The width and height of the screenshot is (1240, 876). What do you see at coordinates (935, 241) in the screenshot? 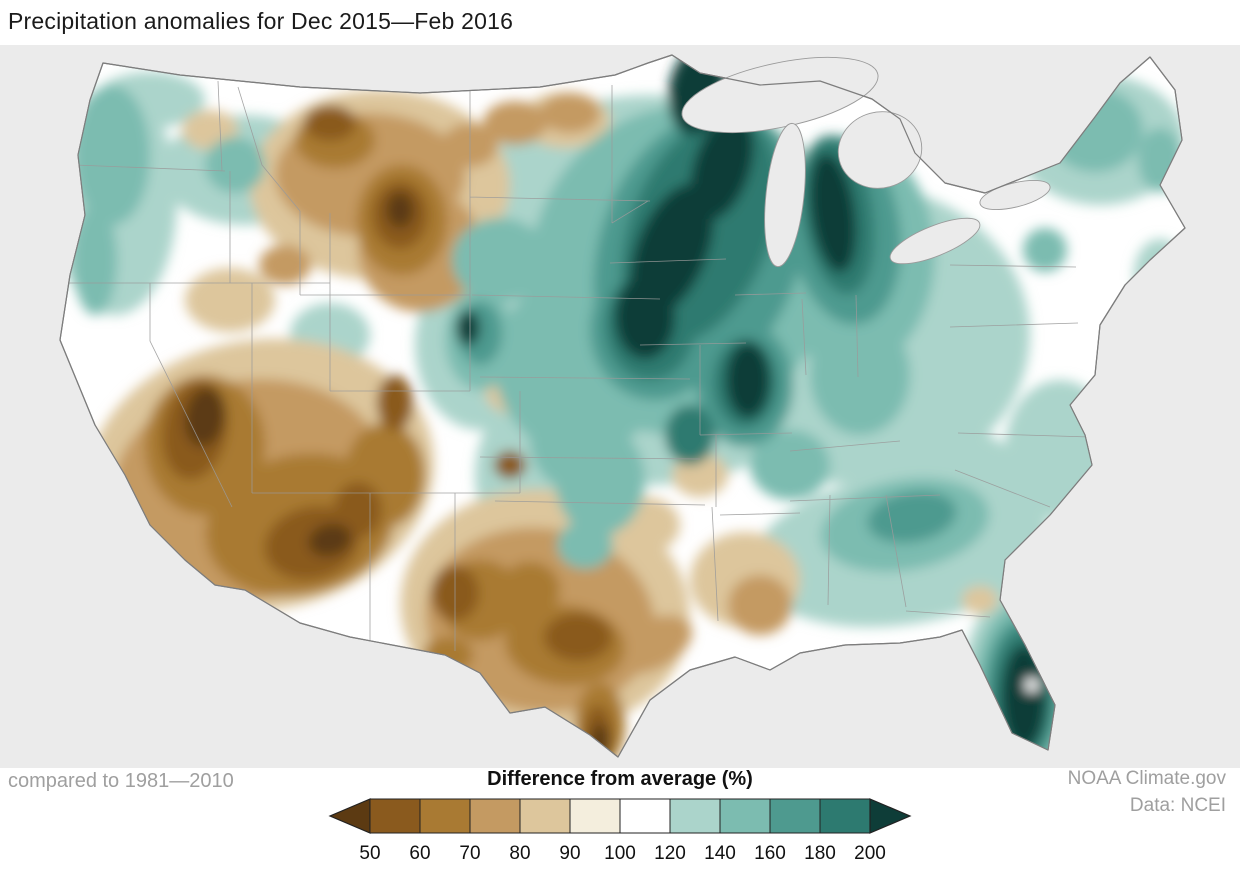
I see `lake-erie` at bounding box center [935, 241].